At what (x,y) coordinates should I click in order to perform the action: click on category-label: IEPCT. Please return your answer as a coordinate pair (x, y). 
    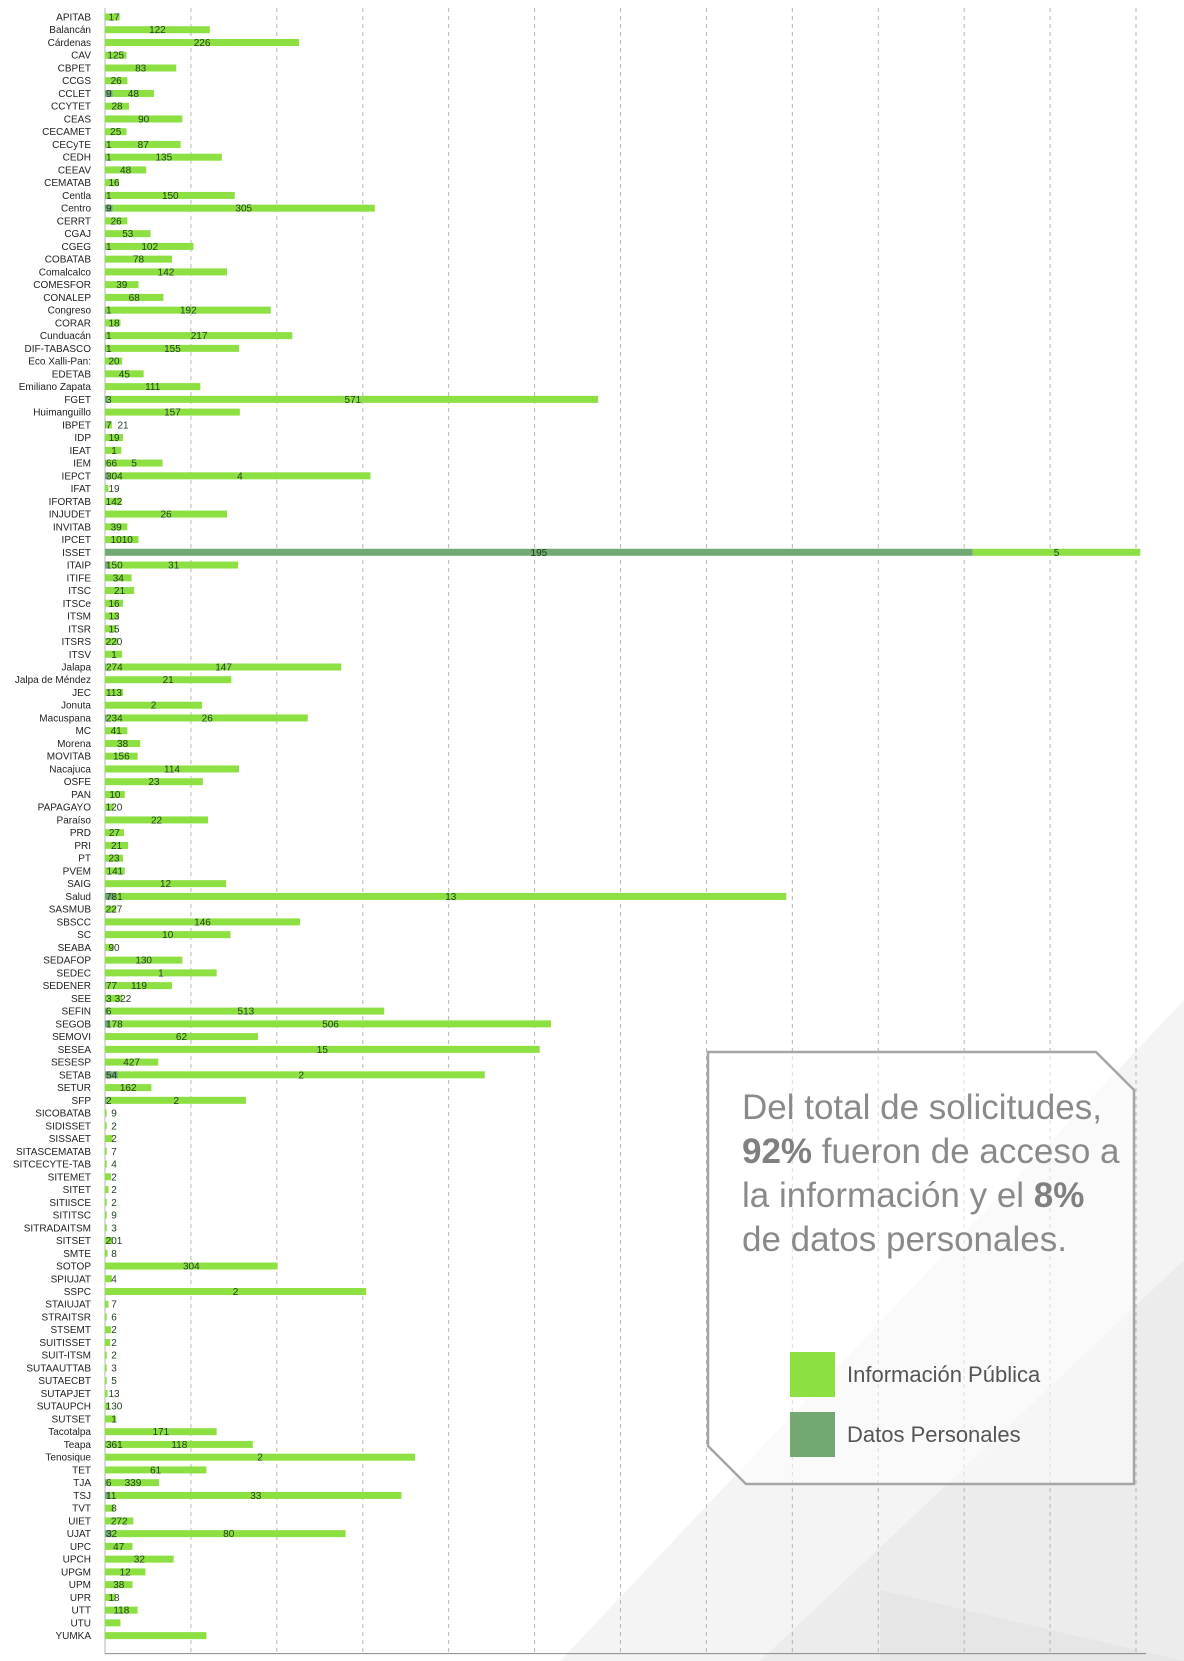
    Looking at the image, I should click on (76, 476).